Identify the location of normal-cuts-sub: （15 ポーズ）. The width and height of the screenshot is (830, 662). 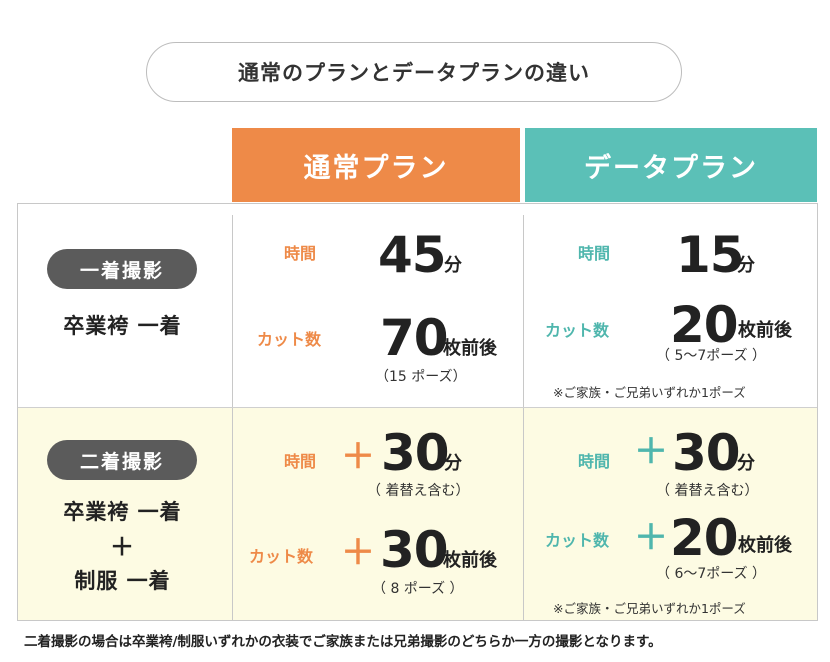
(421, 377).